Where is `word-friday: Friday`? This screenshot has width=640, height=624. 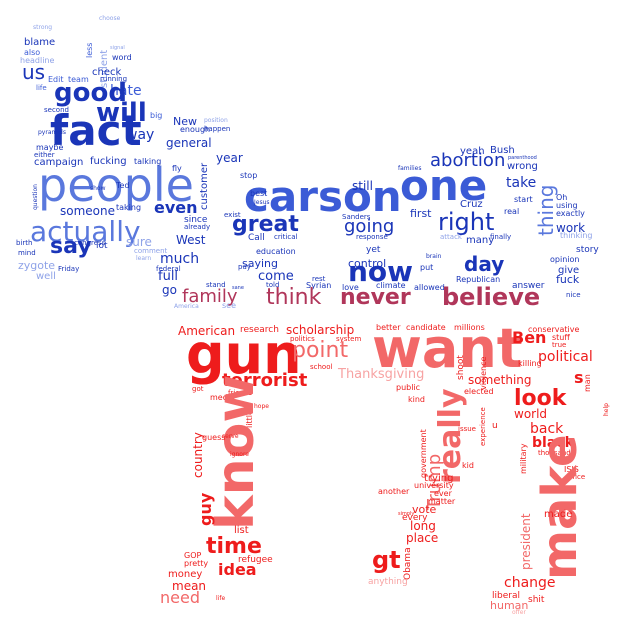
word-friday: Friday is located at coordinates (69, 269).